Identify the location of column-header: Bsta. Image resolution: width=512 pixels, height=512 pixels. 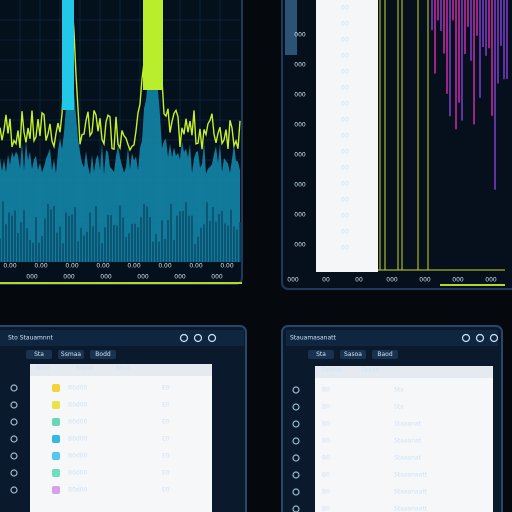
(43, 368).